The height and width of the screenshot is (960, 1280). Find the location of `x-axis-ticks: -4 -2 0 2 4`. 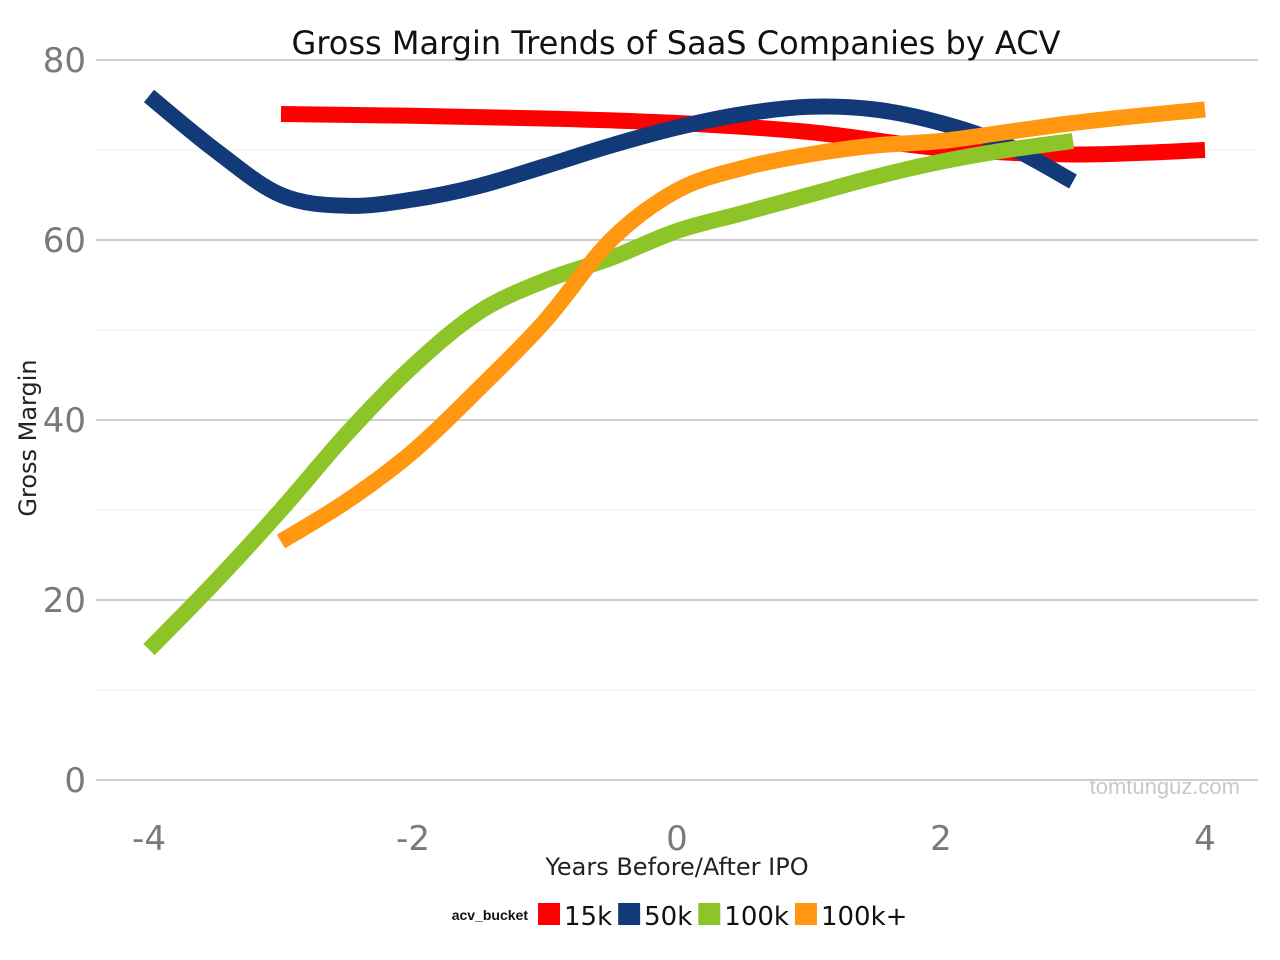

x-axis-ticks: -4 -2 0 2 4 is located at coordinates (674, 839).